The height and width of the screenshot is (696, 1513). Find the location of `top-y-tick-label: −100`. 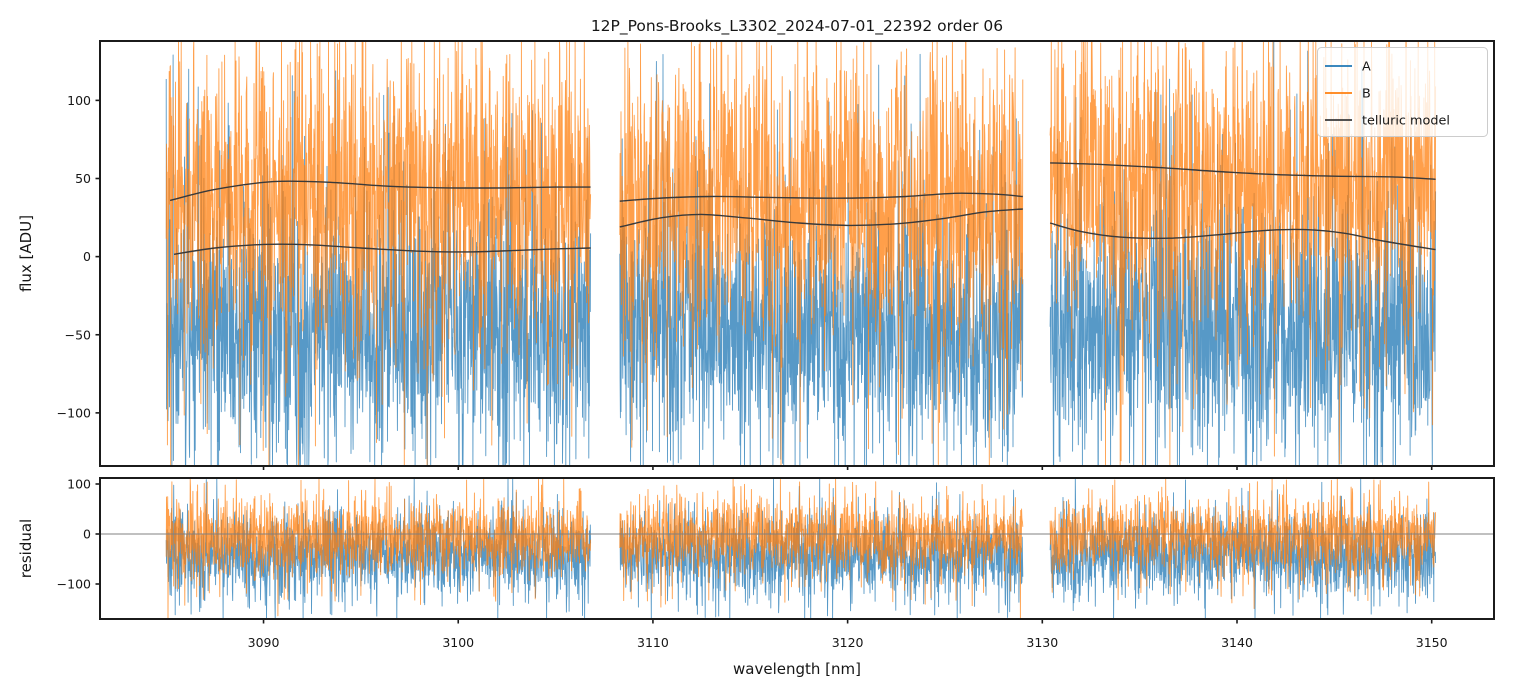

top-y-tick-label: −100 is located at coordinates (74, 412).